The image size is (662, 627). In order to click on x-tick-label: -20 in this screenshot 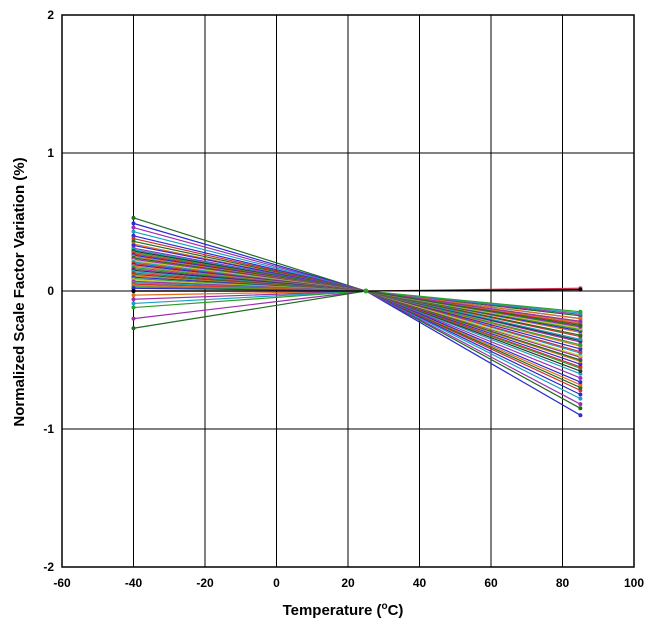, I will do `click(205, 583)`.